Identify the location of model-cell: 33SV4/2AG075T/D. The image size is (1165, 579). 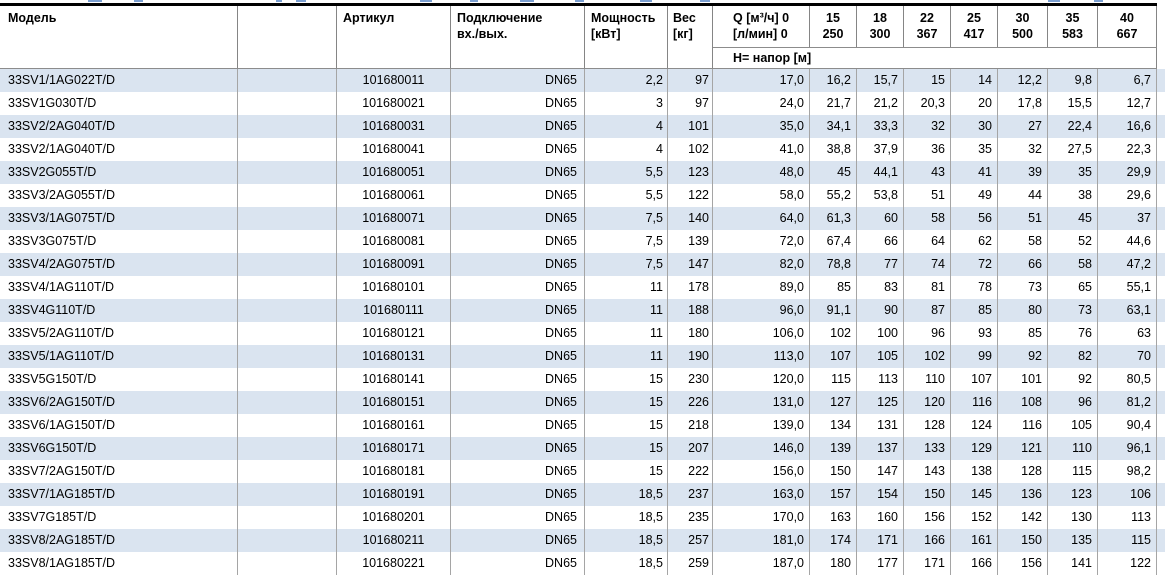
(119, 264).